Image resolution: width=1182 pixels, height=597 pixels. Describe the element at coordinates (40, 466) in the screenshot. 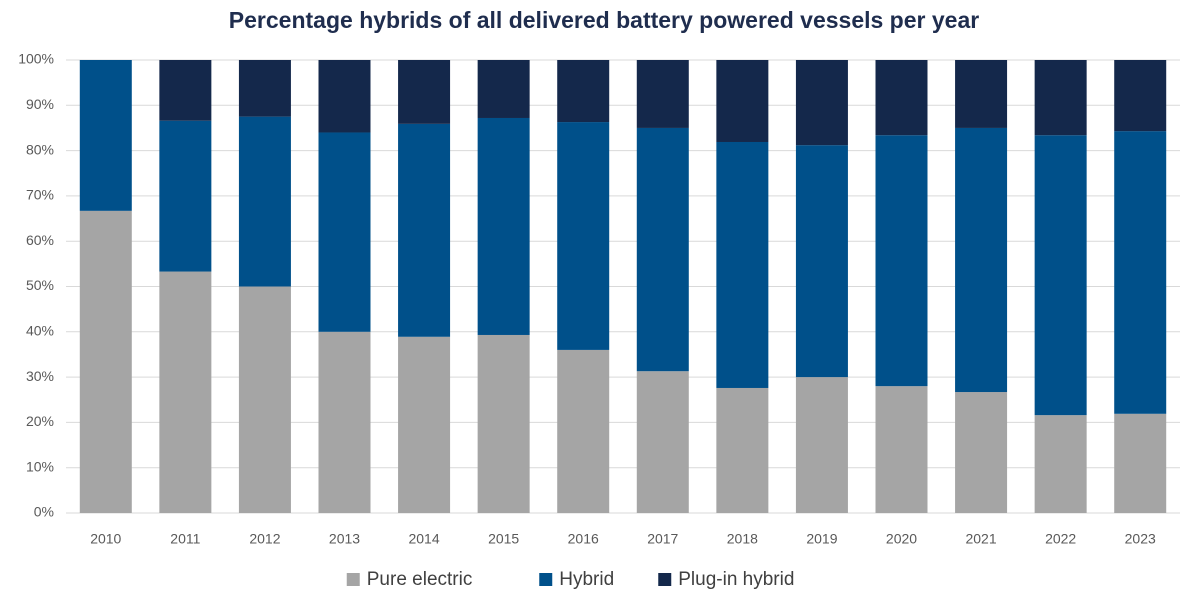

I see `y-tick-label: 10%` at that location.